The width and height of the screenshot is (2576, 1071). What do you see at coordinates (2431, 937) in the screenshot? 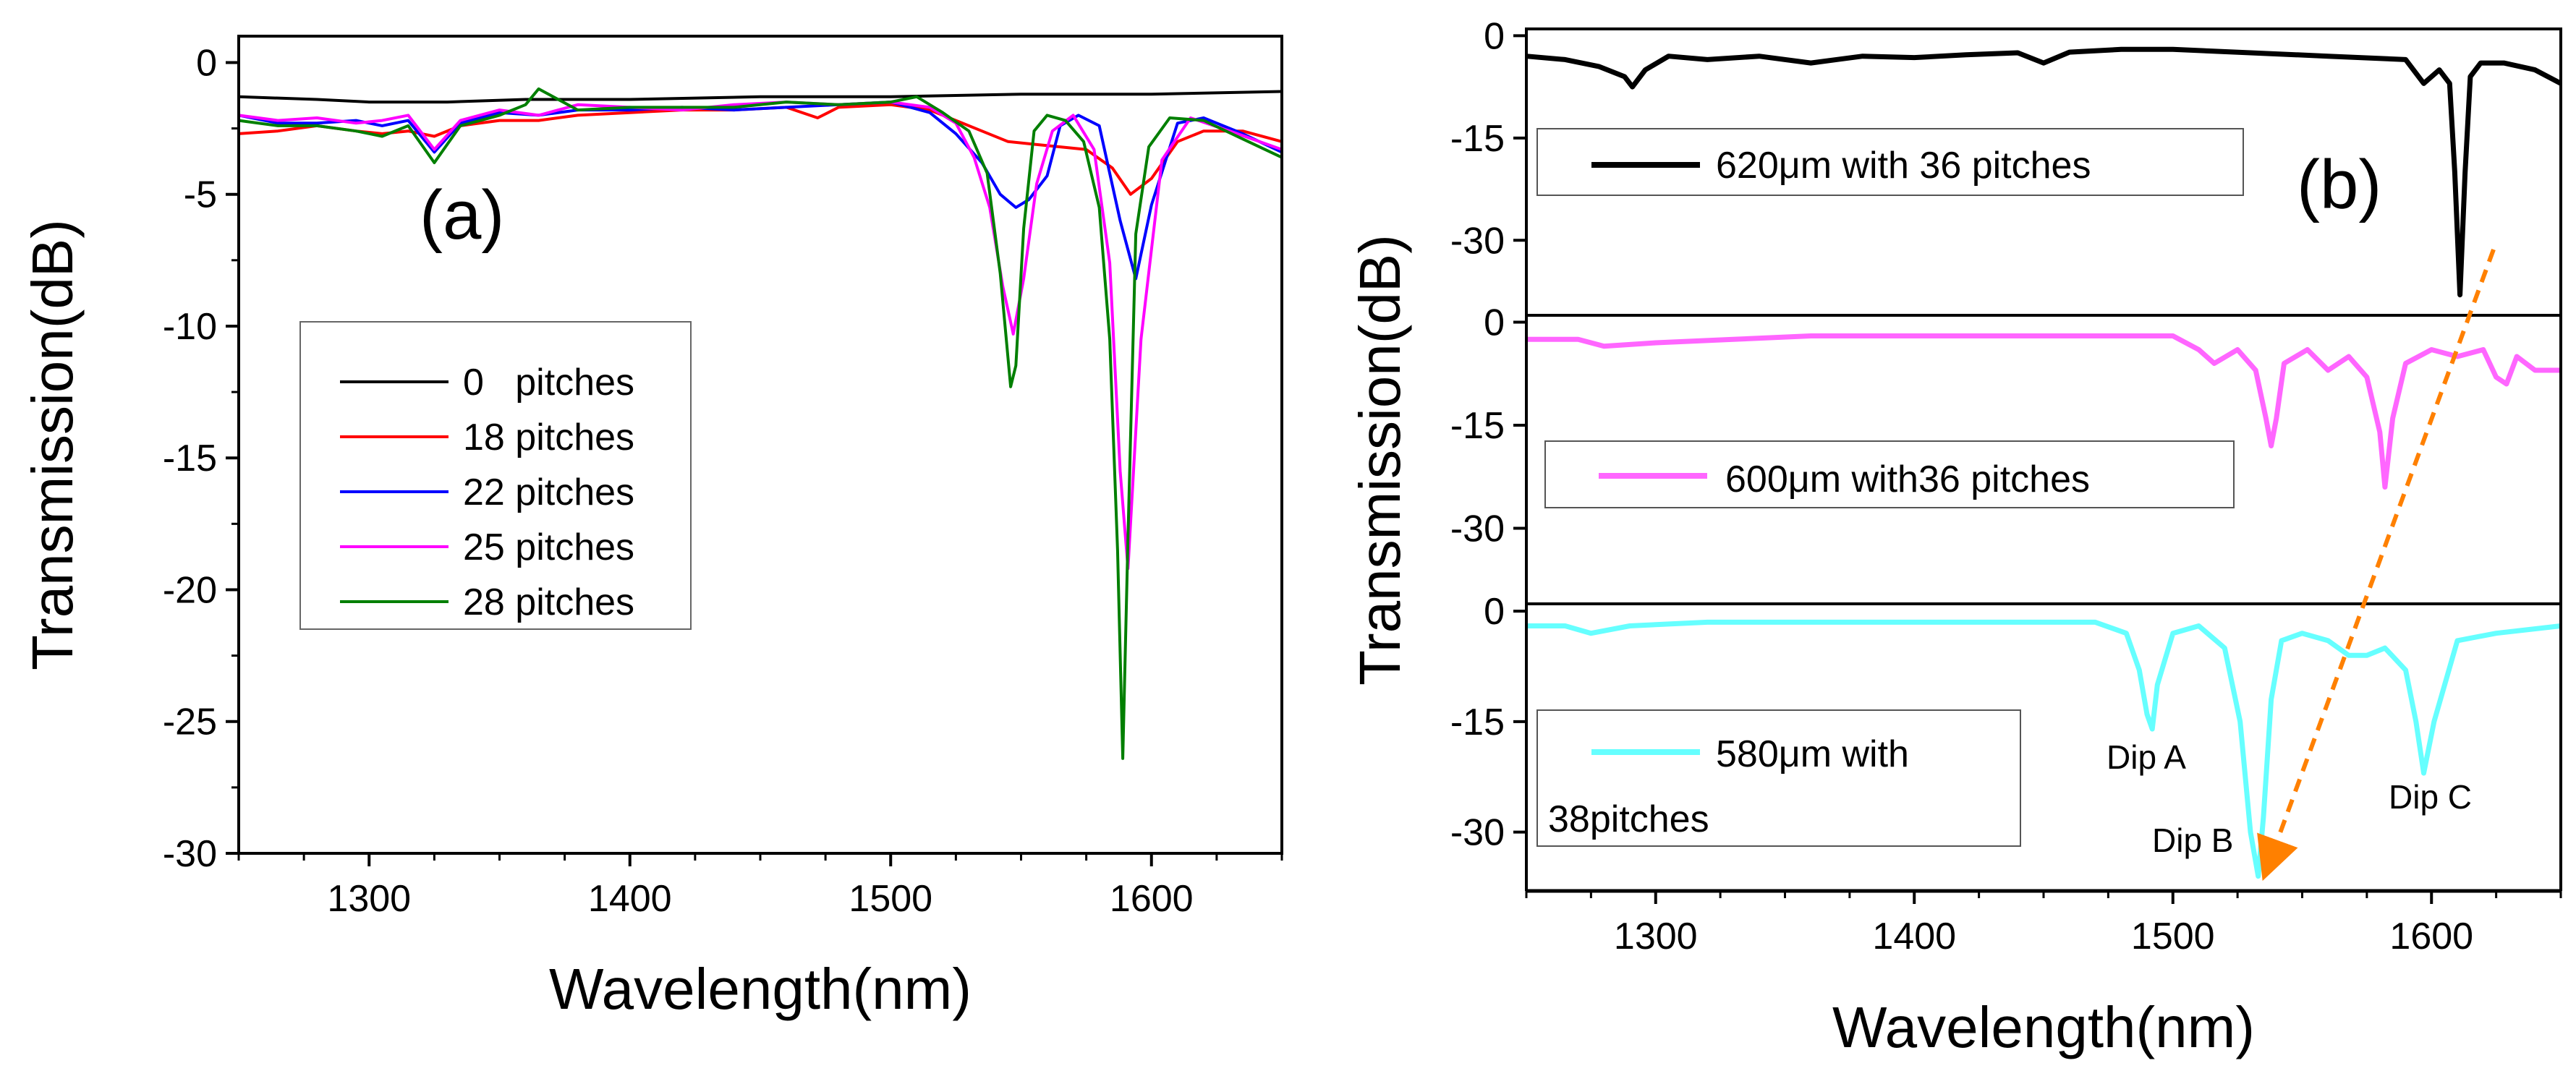
I see `panel-b-x-tick-label: 1600` at bounding box center [2431, 937].